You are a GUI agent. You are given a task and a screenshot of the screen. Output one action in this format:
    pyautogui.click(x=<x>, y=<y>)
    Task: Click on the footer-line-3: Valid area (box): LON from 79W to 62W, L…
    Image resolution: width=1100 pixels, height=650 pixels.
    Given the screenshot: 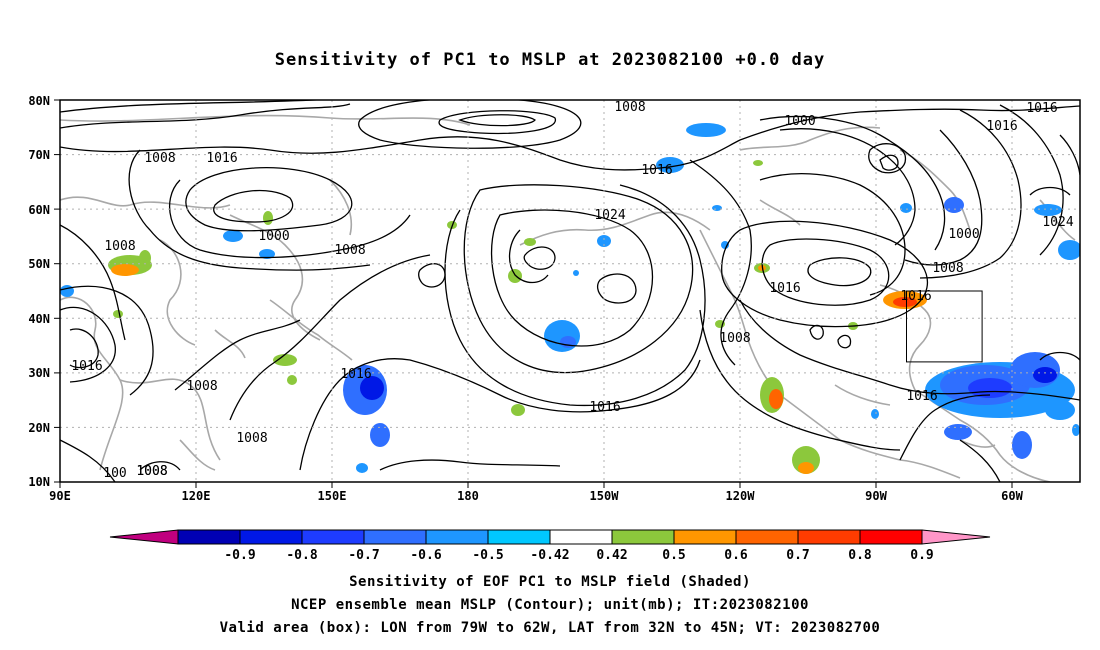 What is the action you would take?
    pyautogui.click(x=550, y=628)
    